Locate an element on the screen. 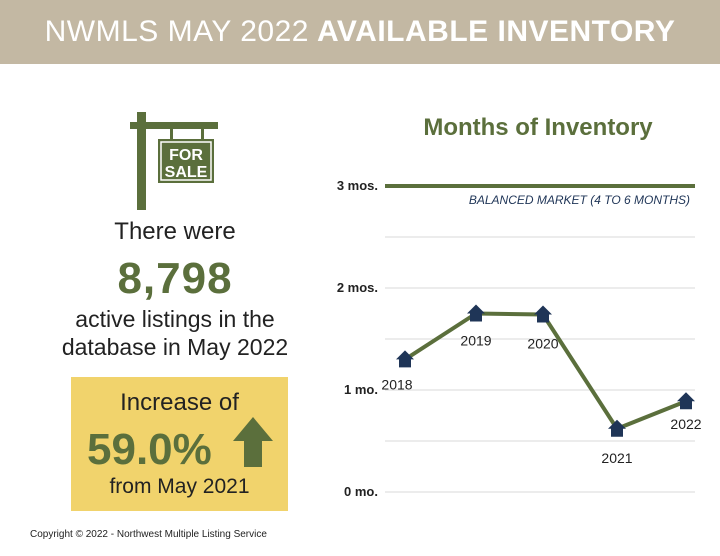 The height and width of the screenshot is (556, 720). series-line is located at coordinates (545, 371).